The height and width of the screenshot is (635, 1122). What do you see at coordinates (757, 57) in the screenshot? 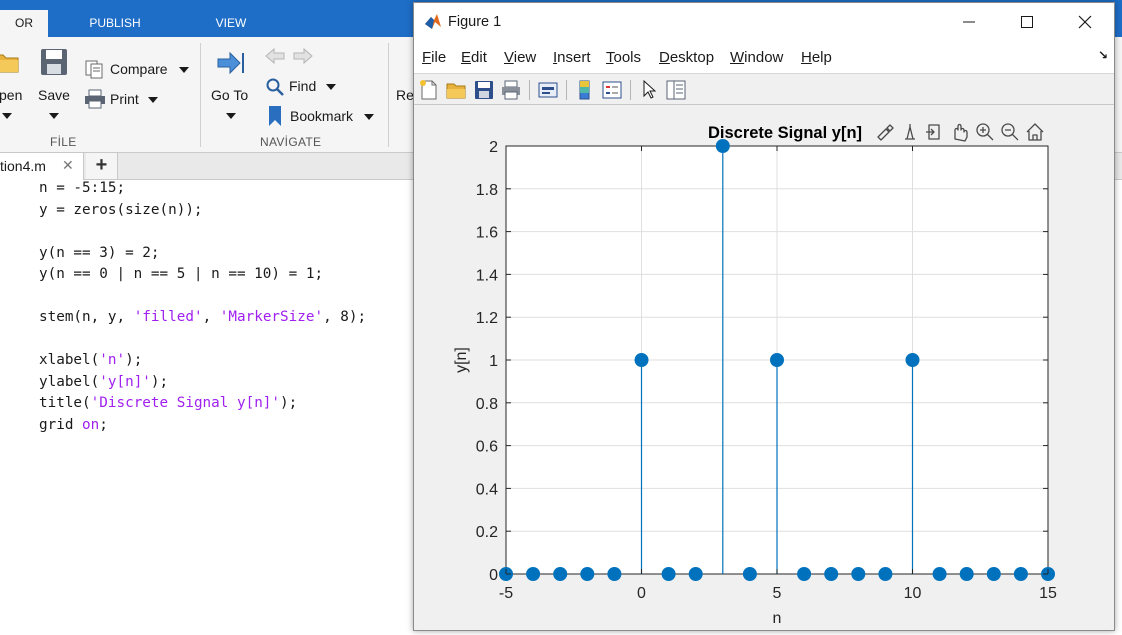
I see `menu-window: Window` at bounding box center [757, 57].